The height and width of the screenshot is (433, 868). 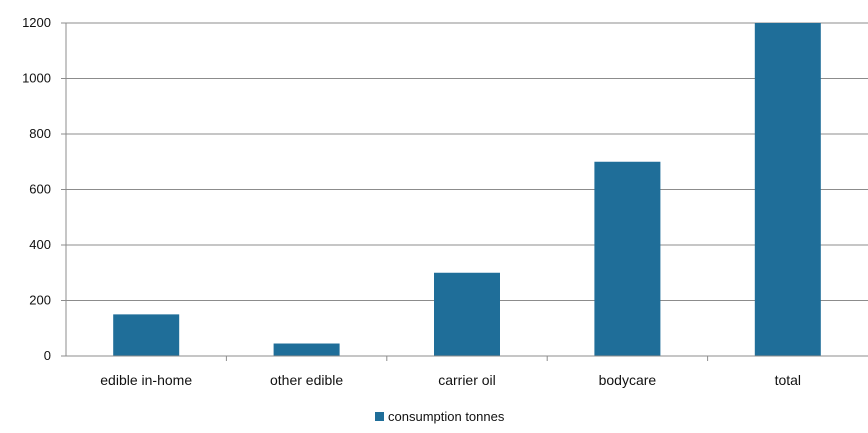 I want to click on legend-label: consumption tonnes, so click(x=446, y=416).